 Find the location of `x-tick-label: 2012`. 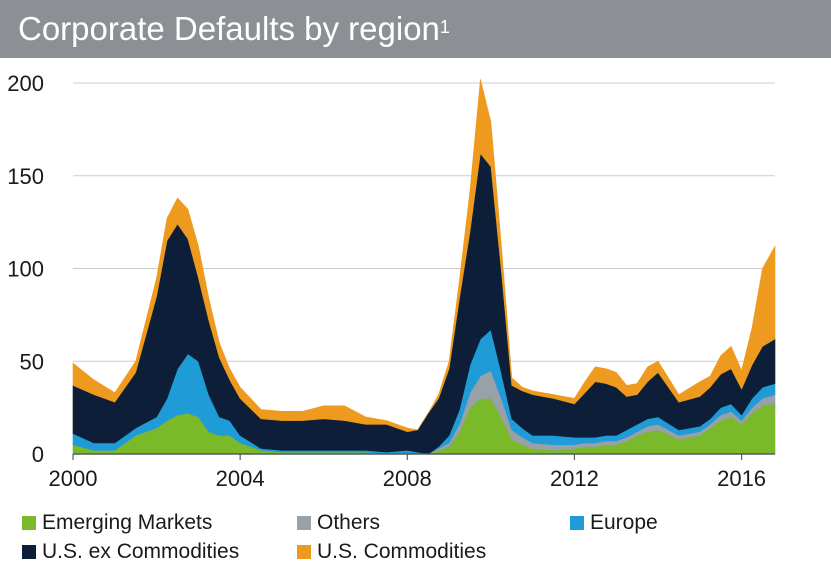

x-tick-label: 2012 is located at coordinates (574, 478).